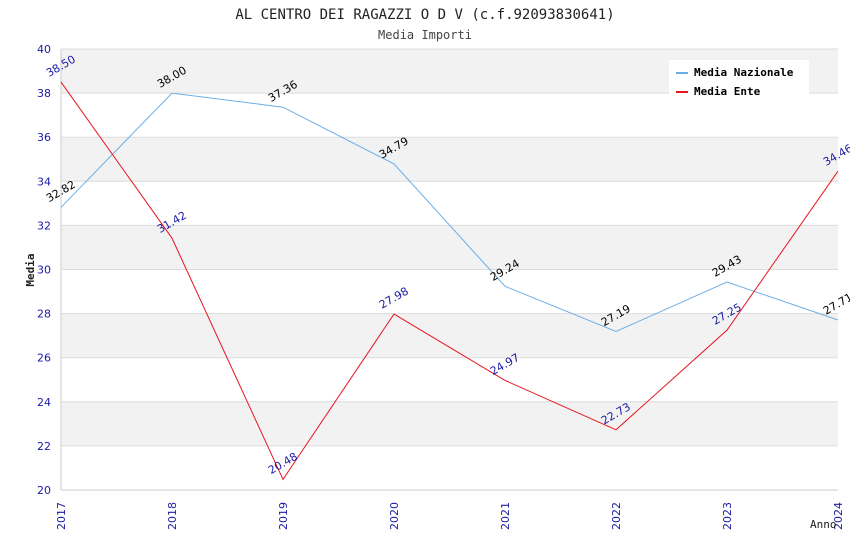 Image resolution: width=850 pixels, height=550 pixels. I want to click on y-tick-label: 26, so click(44, 358).